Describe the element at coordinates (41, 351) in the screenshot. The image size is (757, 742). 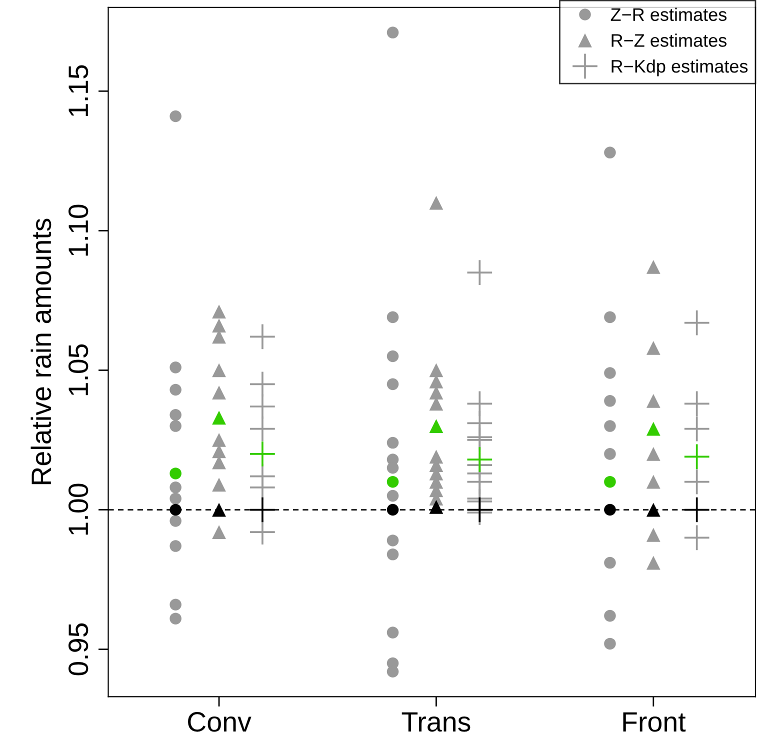
I see `y-axis-title: Relative rain amounts` at that location.